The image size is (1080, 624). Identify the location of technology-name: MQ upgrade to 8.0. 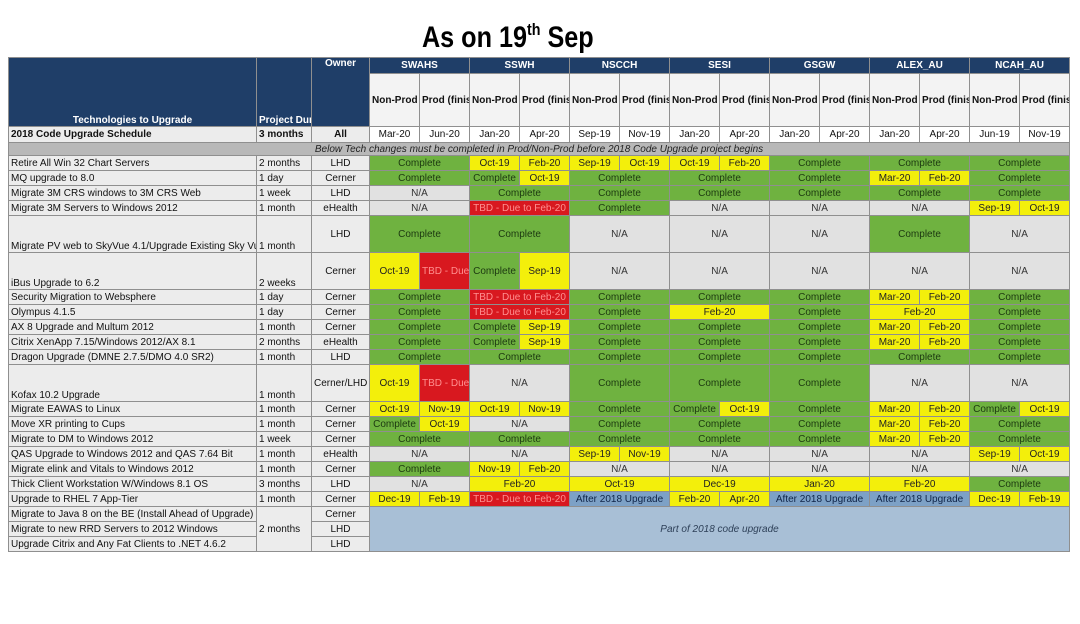
(132, 178).